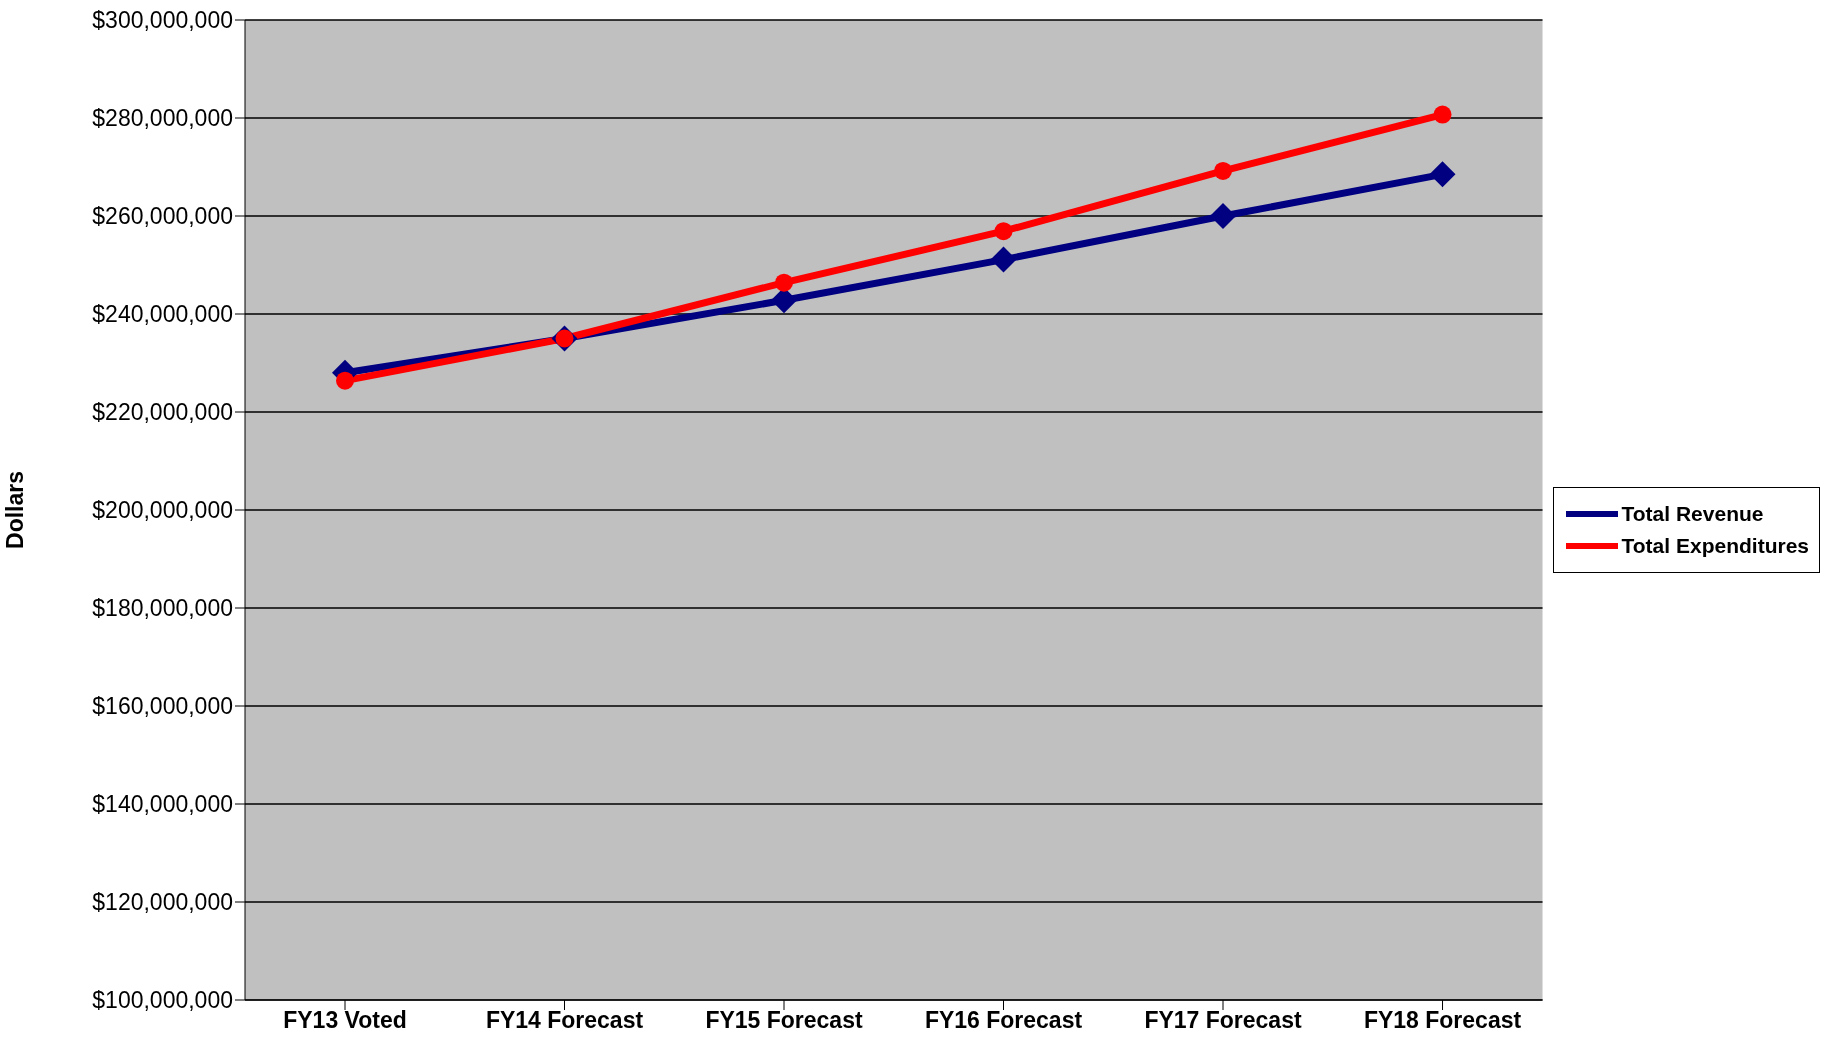  I want to click on y-tick-label: $260,000,000, so click(162, 216).